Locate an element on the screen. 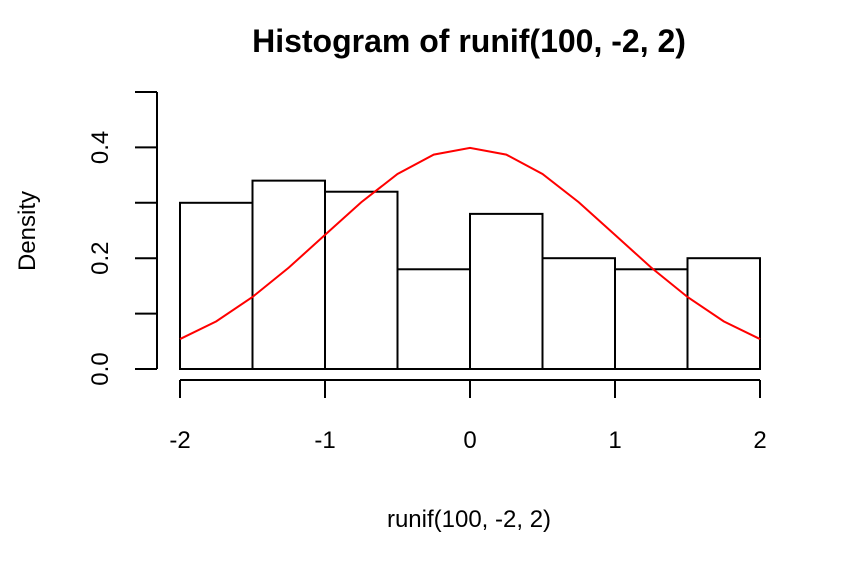 The width and height of the screenshot is (864, 576). y-tick-label: 0.4 is located at coordinates (100, 147).